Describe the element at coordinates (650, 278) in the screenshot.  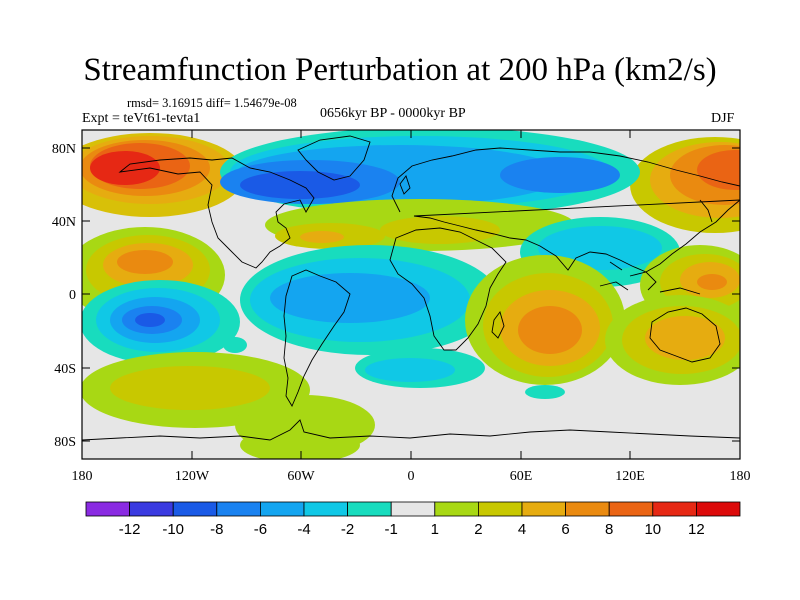
I see `maritime-continent-coast` at that location.